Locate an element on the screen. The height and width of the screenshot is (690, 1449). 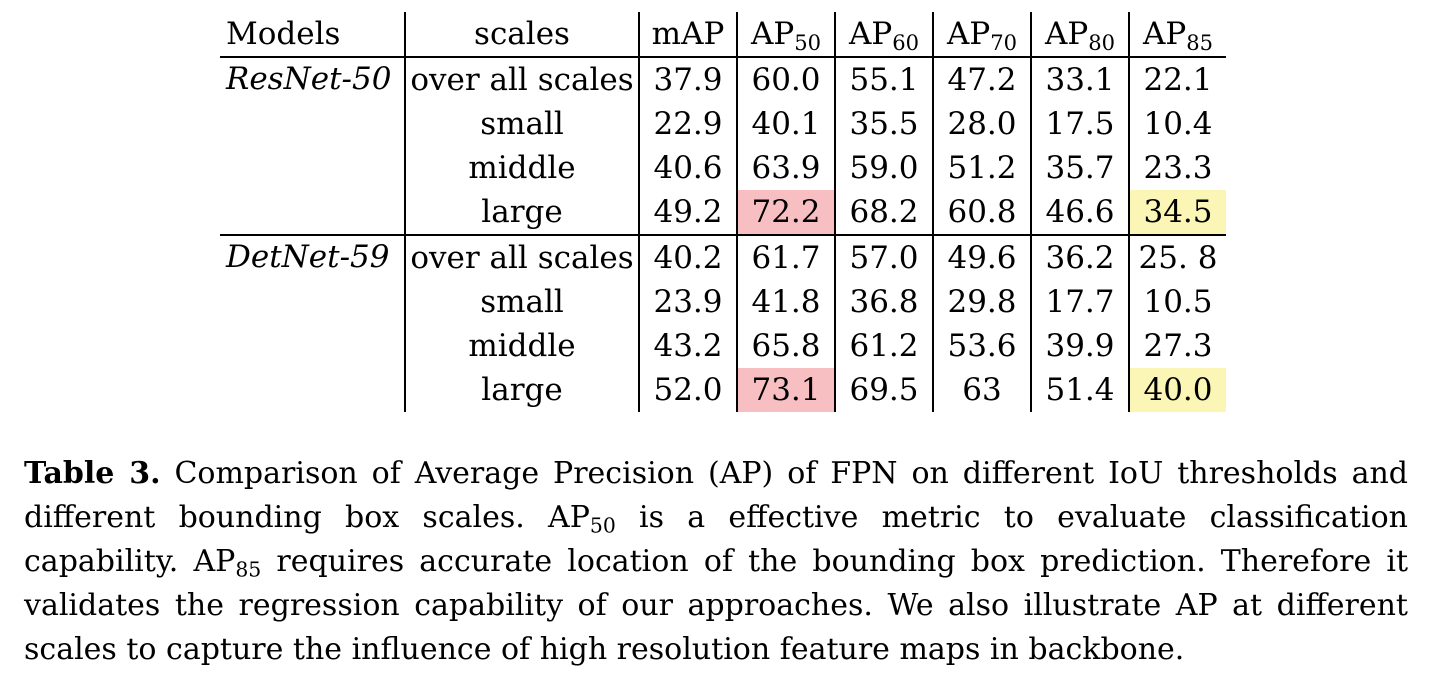
value-cell: 33.1 is located at coordinates (1080, 79).